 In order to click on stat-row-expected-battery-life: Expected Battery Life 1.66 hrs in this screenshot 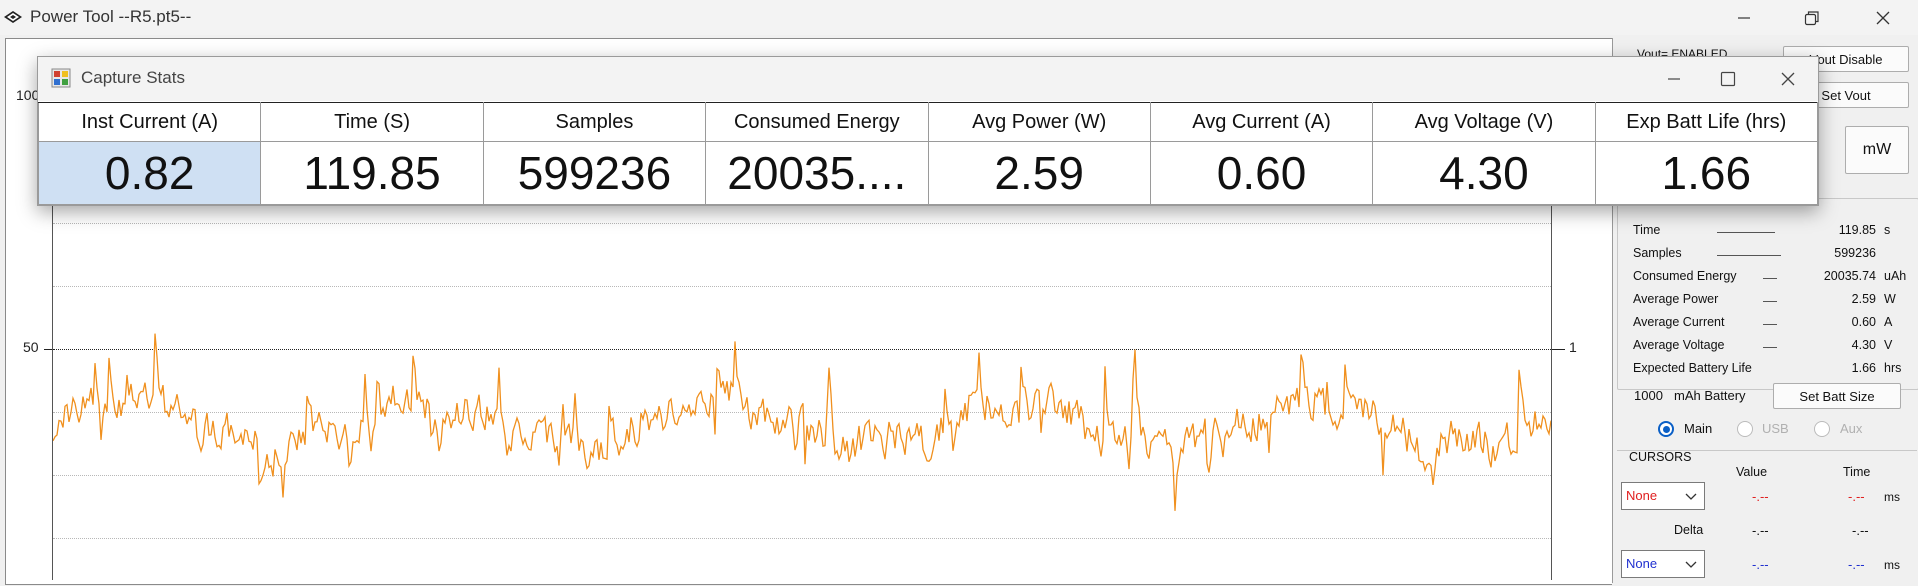, I will do `click(1767, 368)`.